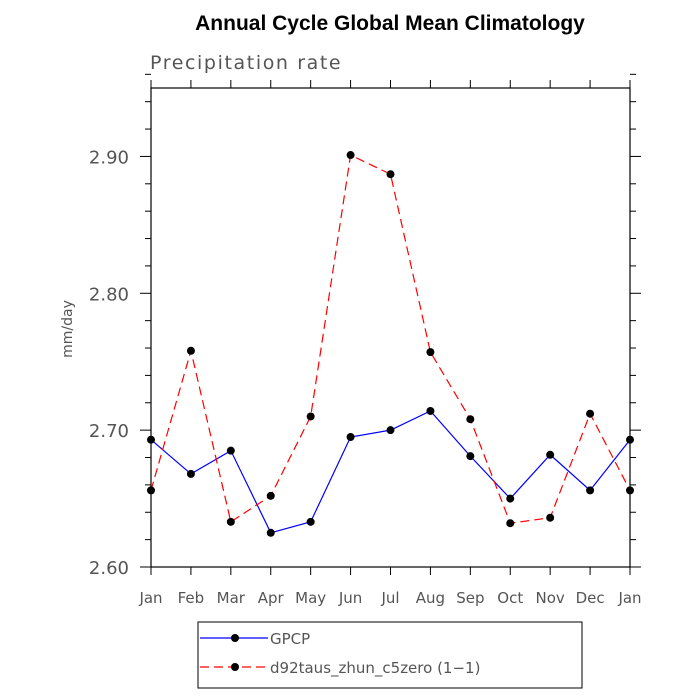  Describe the element at coordinates (389, 598) in the screenshot. I see `x-tick-label: Jul` at that location.